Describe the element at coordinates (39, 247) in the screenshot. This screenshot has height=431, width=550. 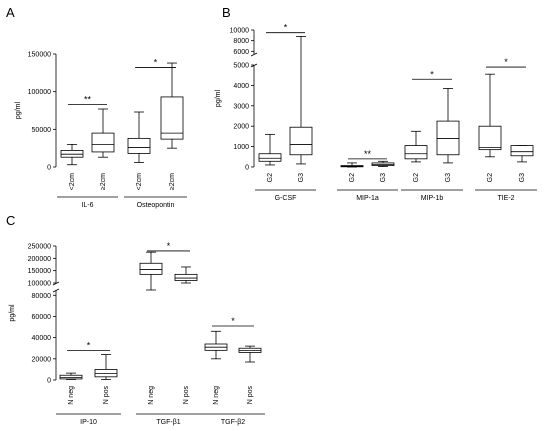
I see `y-tick-label: 250000` at that location.